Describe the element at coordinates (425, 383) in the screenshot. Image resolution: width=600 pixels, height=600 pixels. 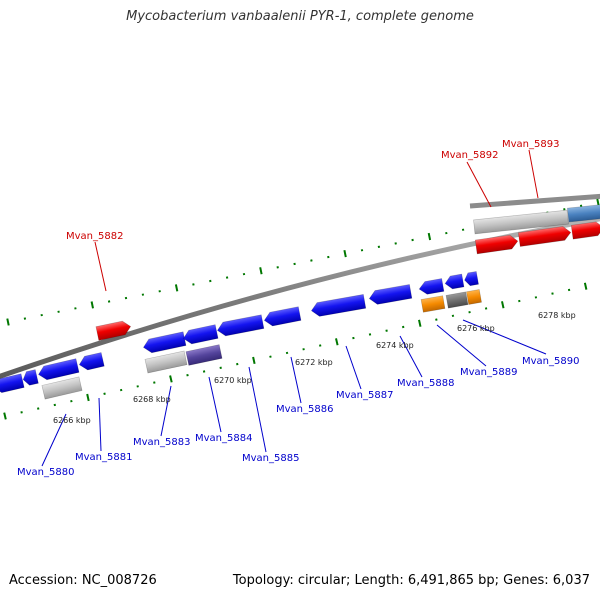
I see `gene-label-mvan-5888: Mvan_5888` at that location.